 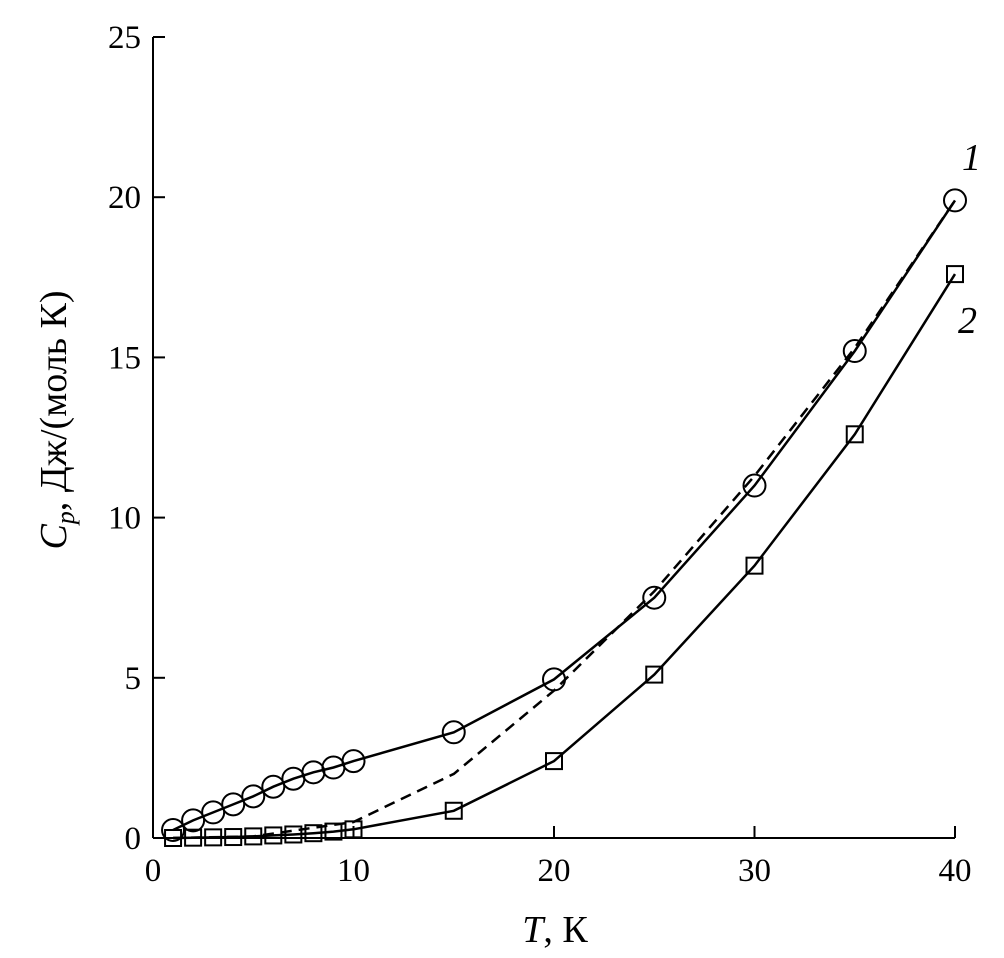 What do you see at coordinates (136, 438) in the screenshot?
I see `y-axis: 0 5 10 15 20 25` at bounding box center [136, 438].